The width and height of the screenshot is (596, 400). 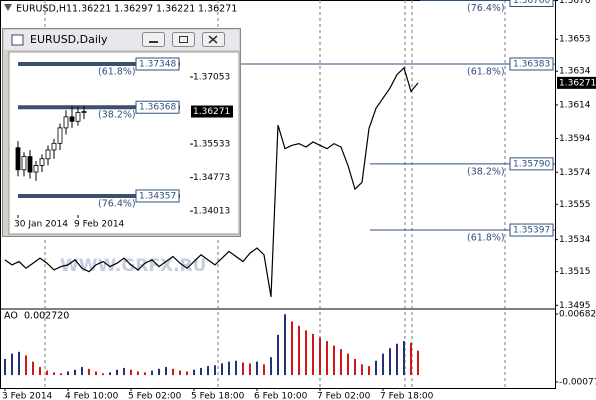 I want to click on fib-price: 1.35790, so click(x=531, y=164).